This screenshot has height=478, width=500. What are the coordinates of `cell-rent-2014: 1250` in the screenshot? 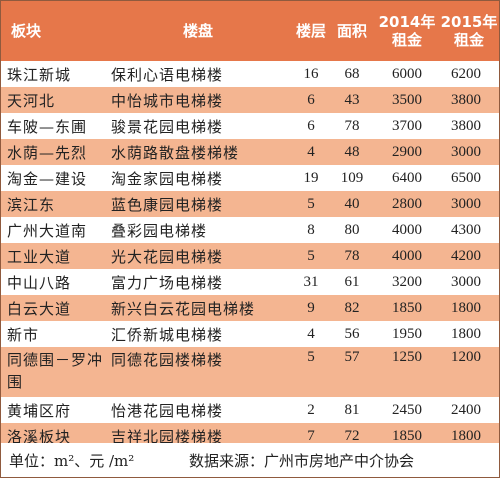 It's located at (407, 372).